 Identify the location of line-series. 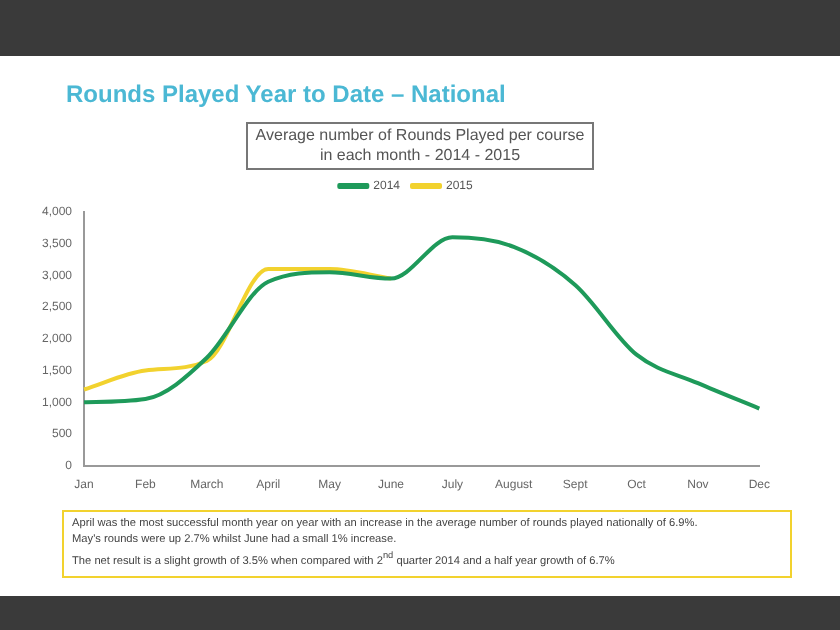
(237, 329).